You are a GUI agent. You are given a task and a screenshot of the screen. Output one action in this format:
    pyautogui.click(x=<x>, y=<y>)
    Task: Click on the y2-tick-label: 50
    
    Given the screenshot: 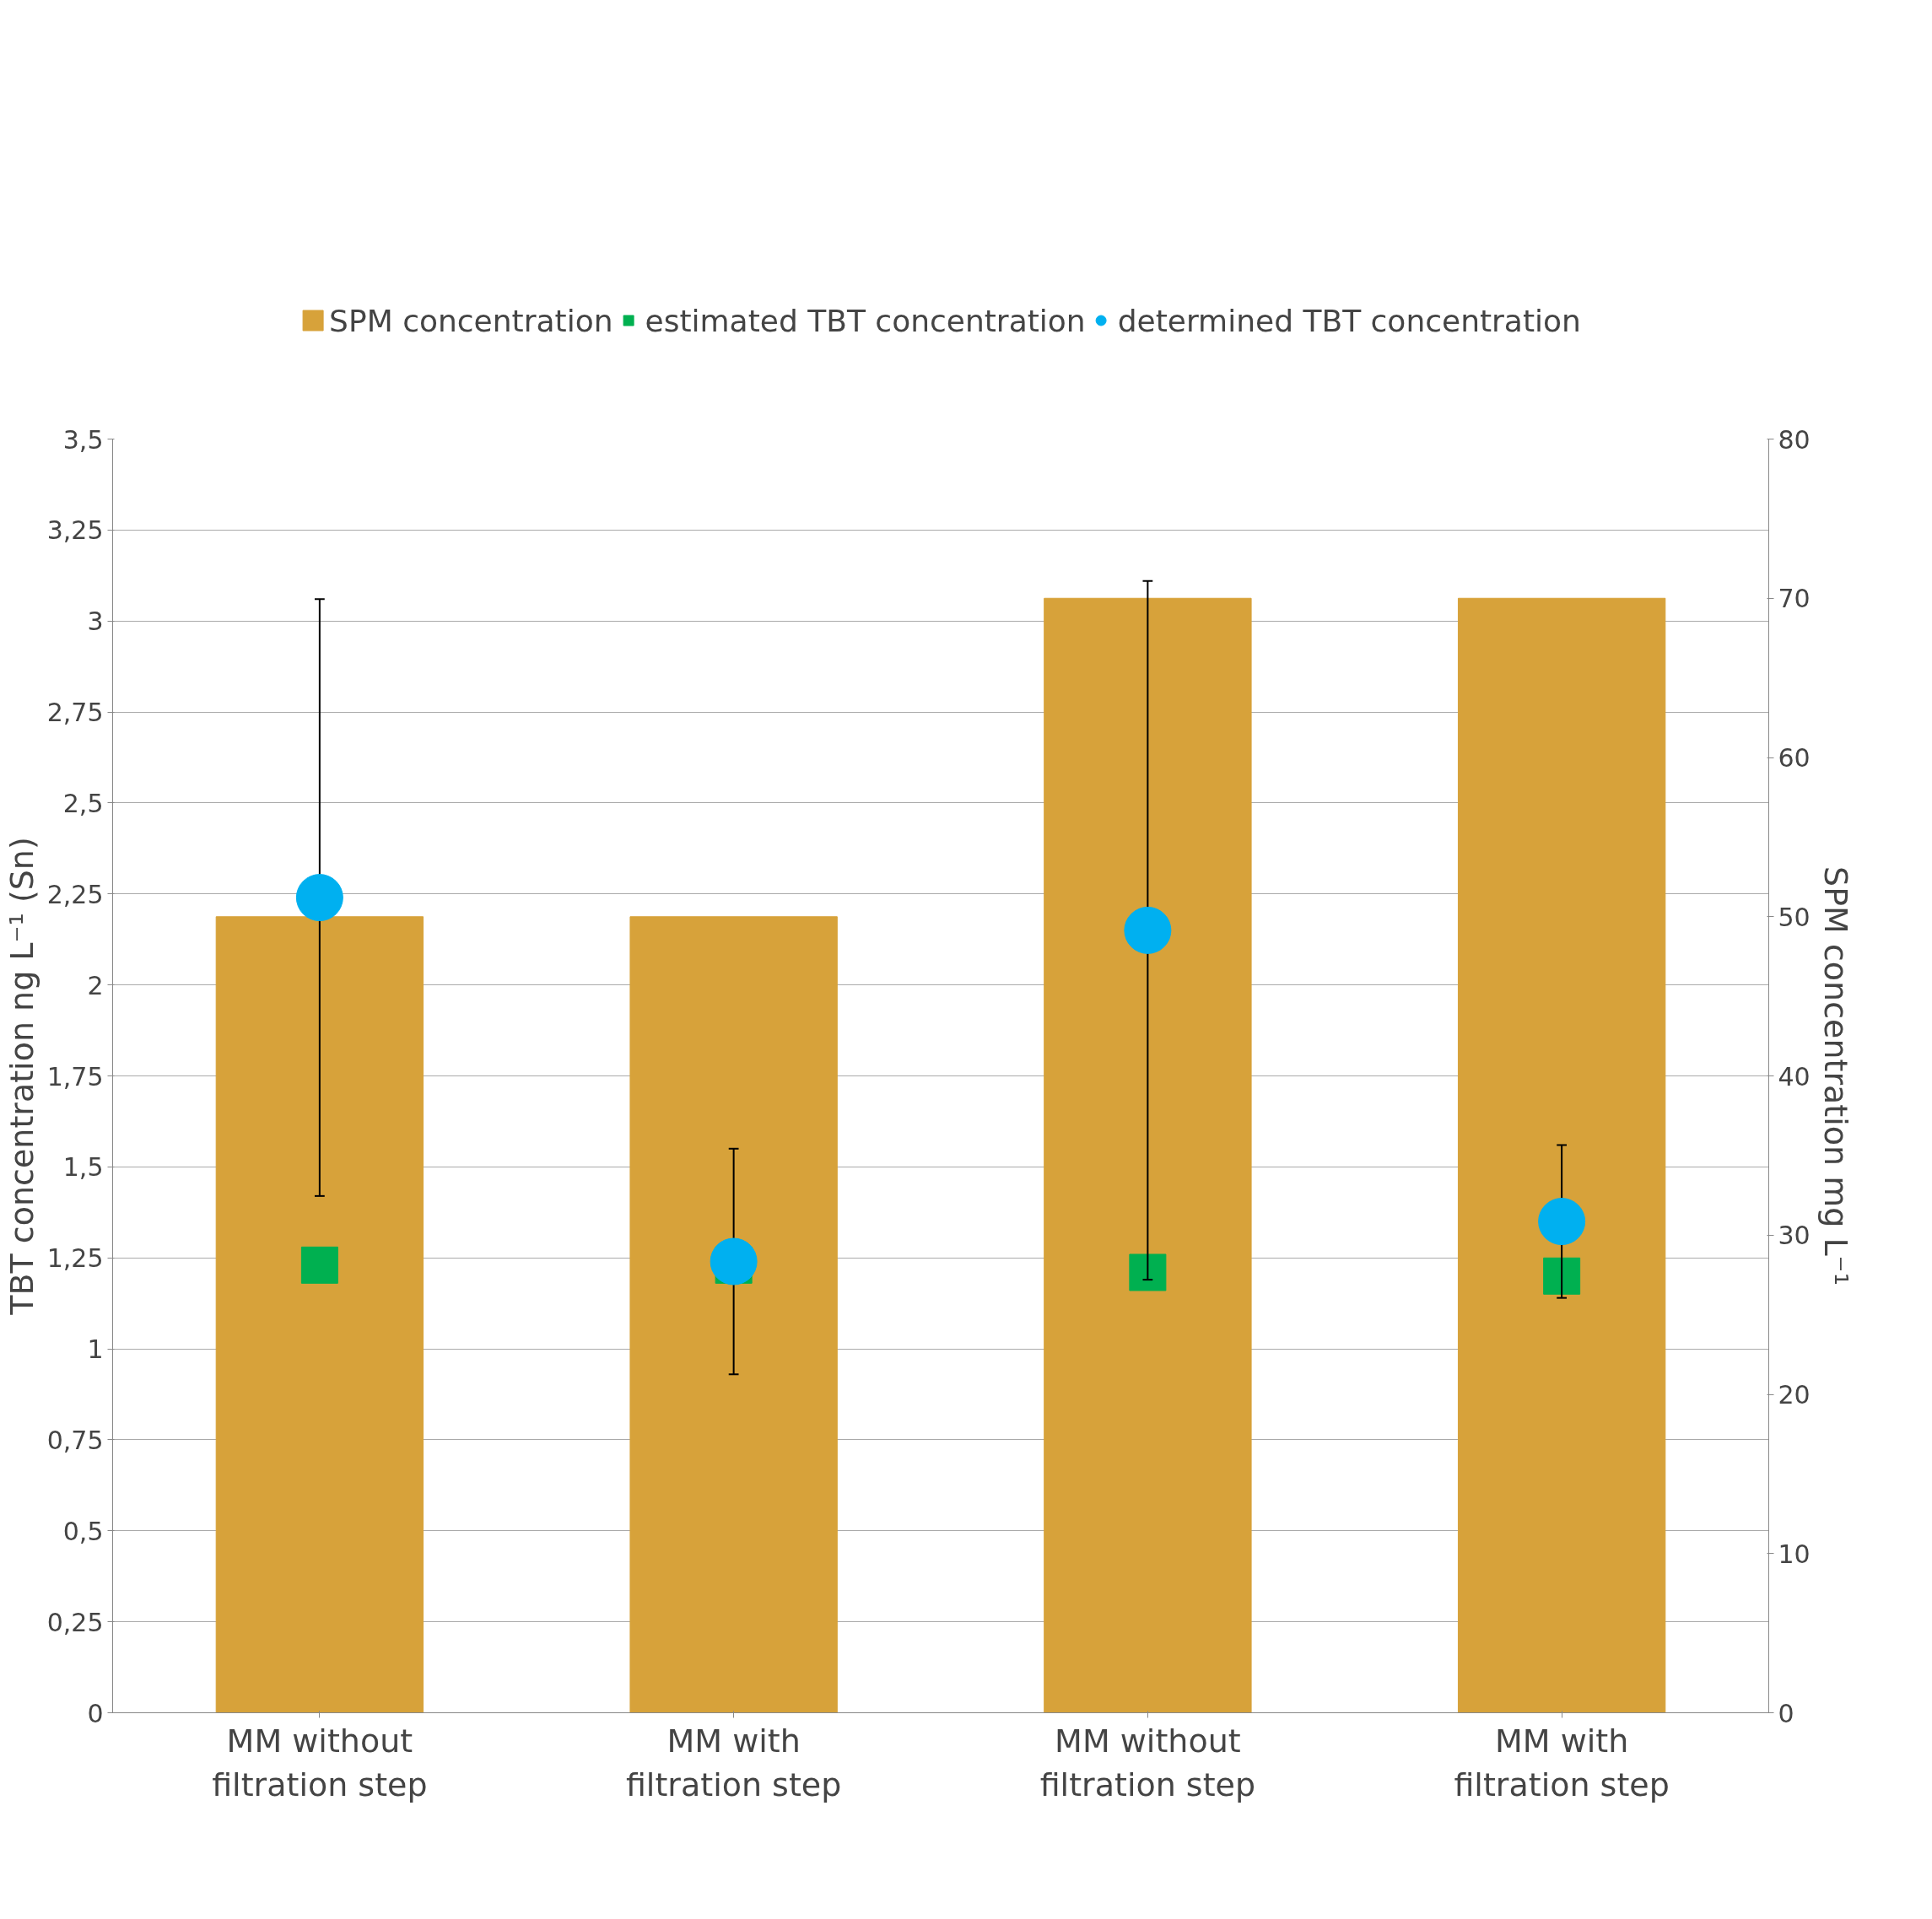 What is the action you would take?
    pyautogui.click(x=1795, y=917)
    